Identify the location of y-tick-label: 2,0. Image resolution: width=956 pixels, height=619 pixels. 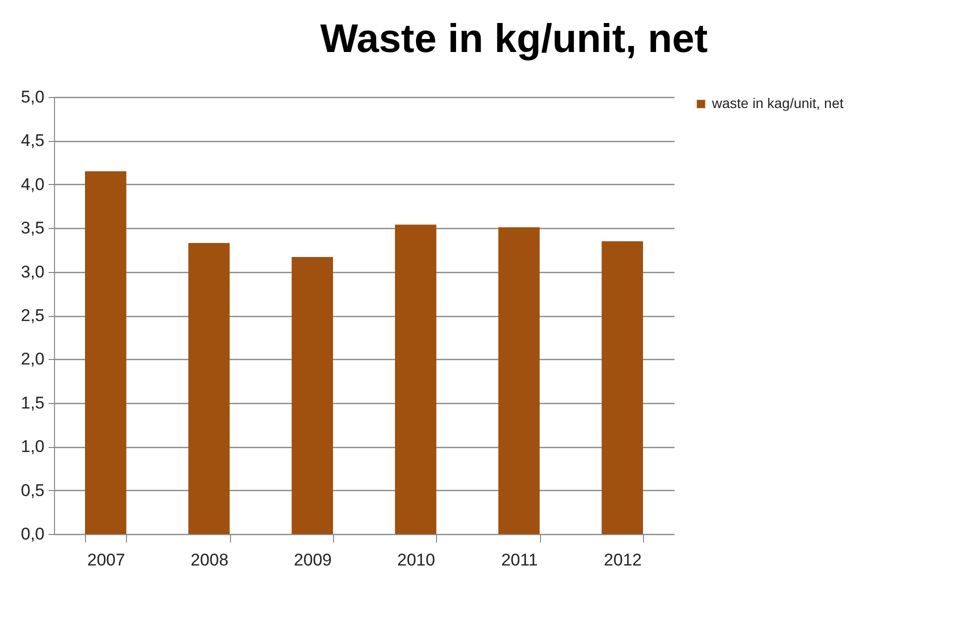
(32, 359).